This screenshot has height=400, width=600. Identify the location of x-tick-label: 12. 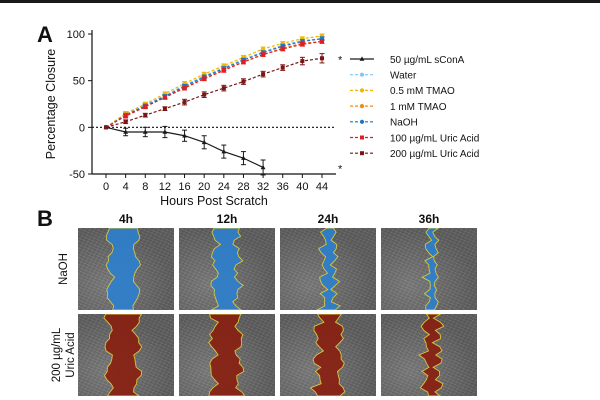
(165, 187).